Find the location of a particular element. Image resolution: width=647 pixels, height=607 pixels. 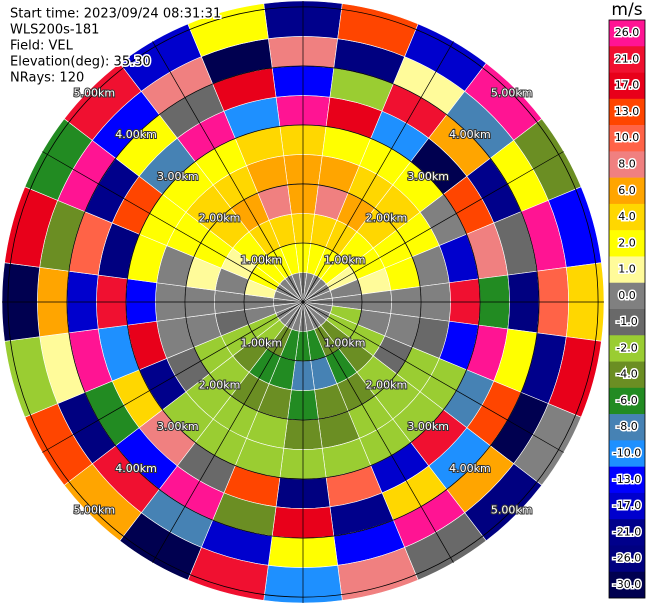

colorbar-label: 17.0 is located at coordinates (627, 85).